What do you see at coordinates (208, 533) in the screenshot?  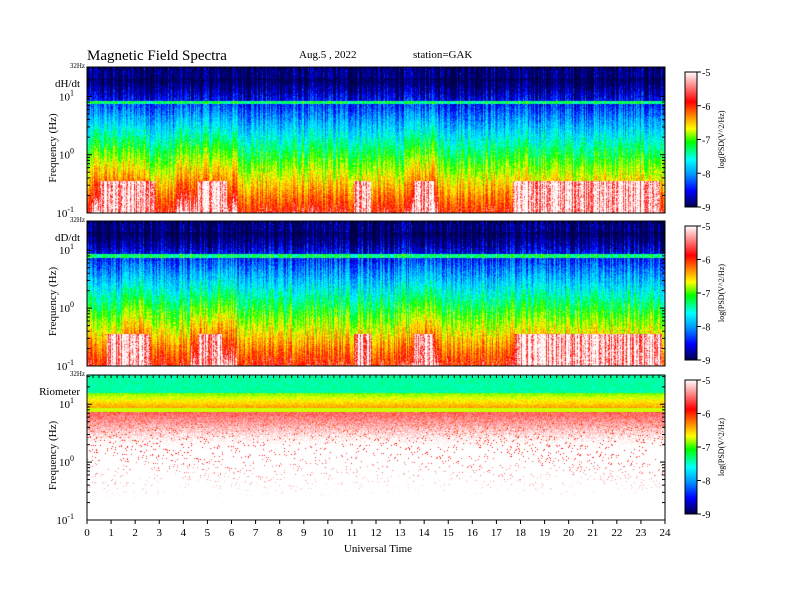 I see `x-tick-label: 5` at bounding box center [208, 533].